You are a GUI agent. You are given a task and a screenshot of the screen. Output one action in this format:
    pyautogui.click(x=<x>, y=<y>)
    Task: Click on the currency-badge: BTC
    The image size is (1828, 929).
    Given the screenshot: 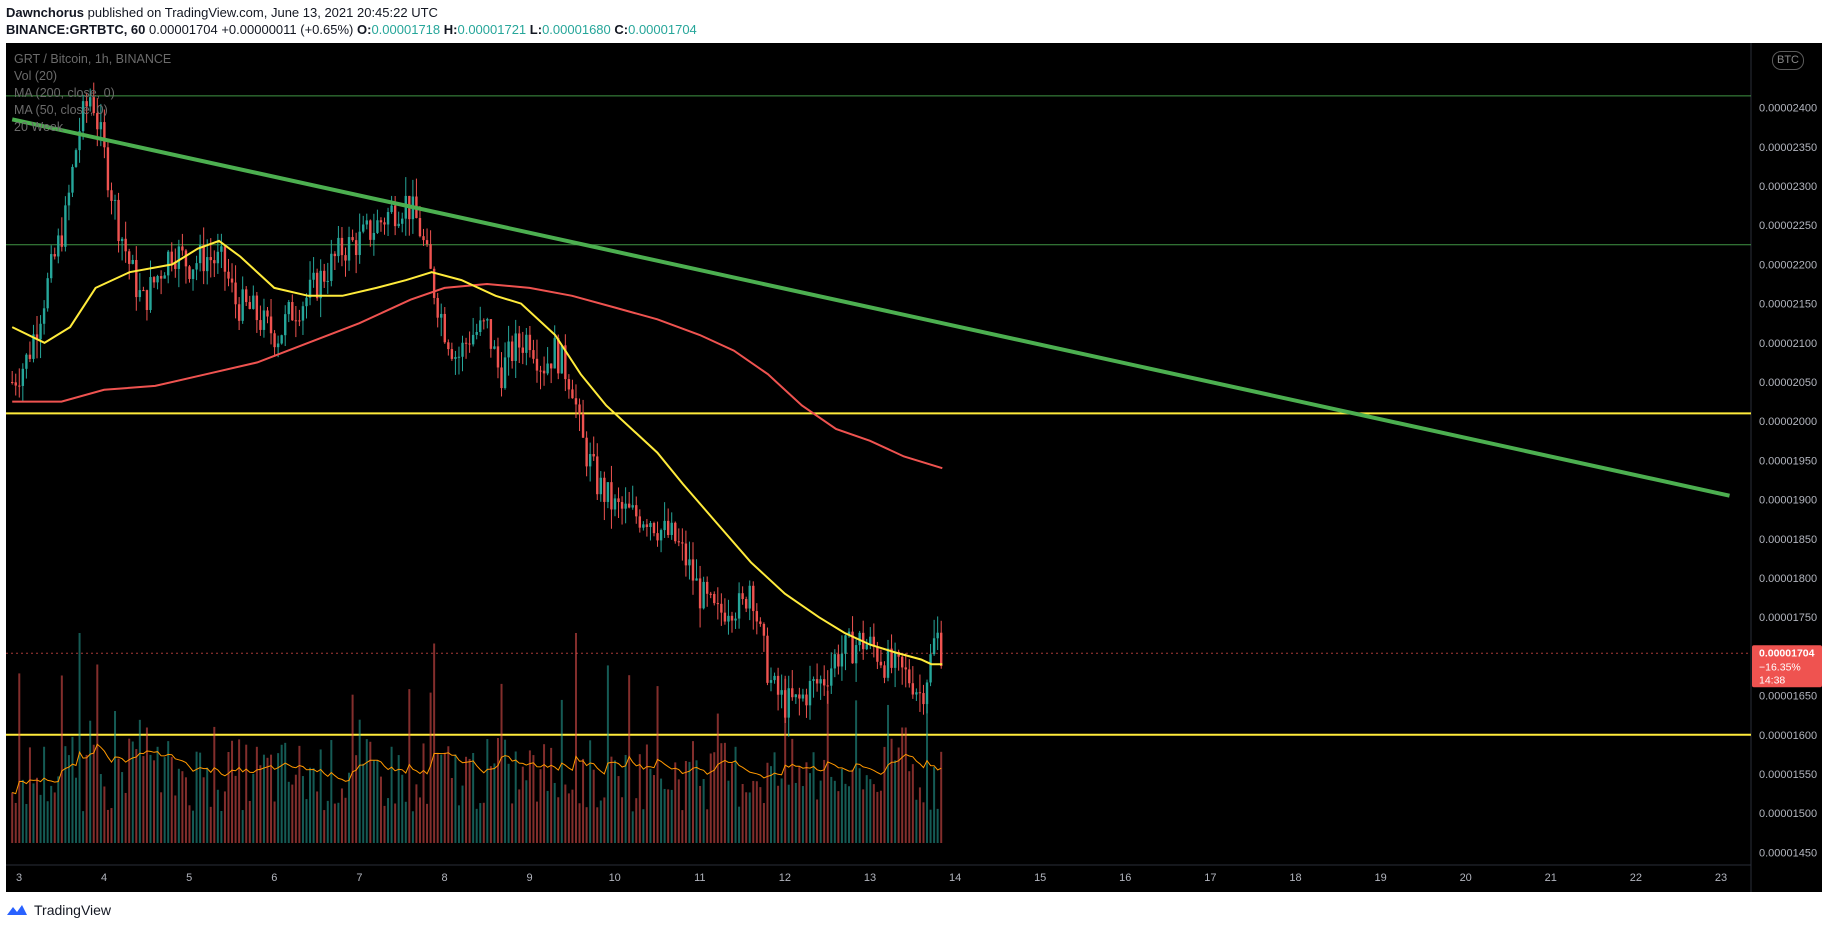 What is the action you would take?
    pyautogui.click(x=1788, y=60)
    